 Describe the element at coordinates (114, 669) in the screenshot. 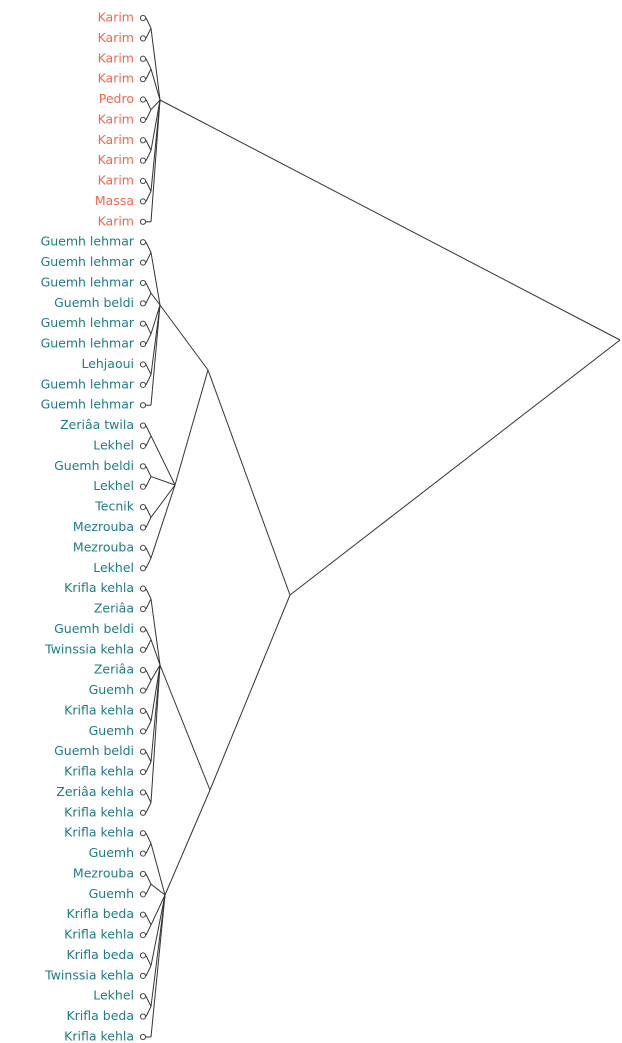

I see `leaf-label: Zeriâa` at that location.